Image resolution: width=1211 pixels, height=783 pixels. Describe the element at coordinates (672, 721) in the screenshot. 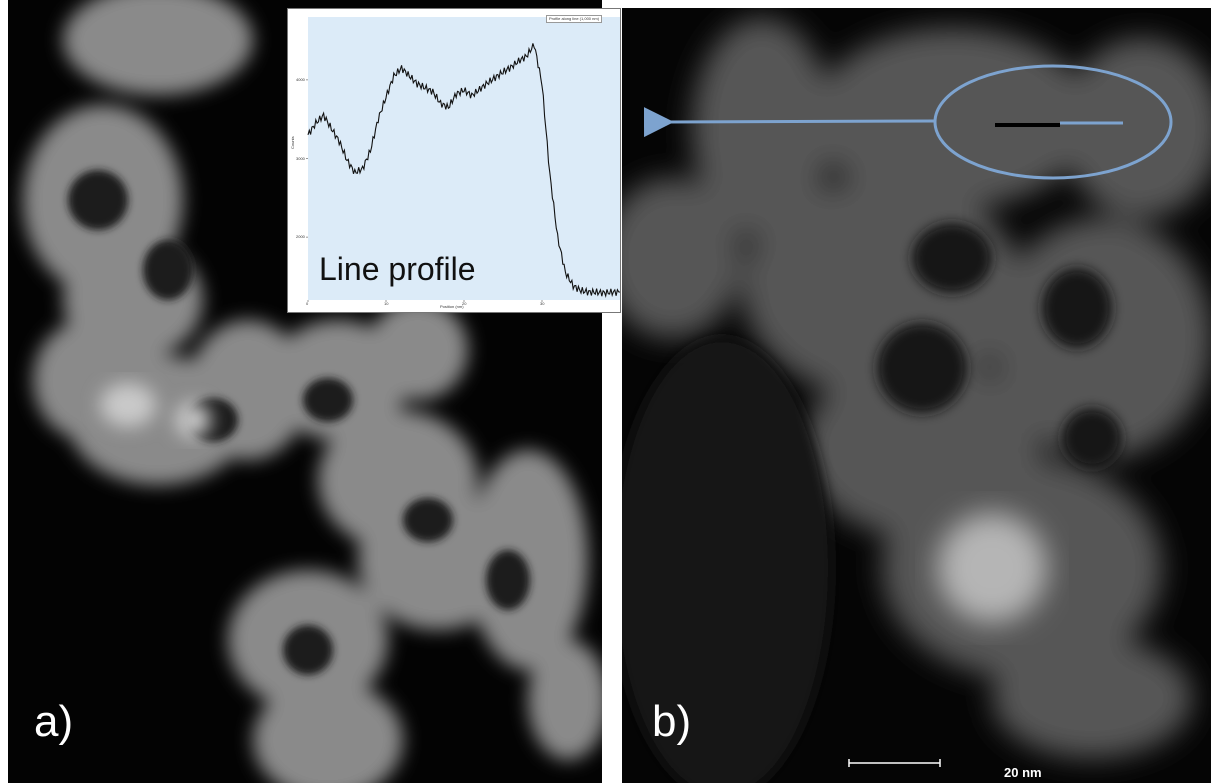

I see `panel-b-label: b)` at that location.